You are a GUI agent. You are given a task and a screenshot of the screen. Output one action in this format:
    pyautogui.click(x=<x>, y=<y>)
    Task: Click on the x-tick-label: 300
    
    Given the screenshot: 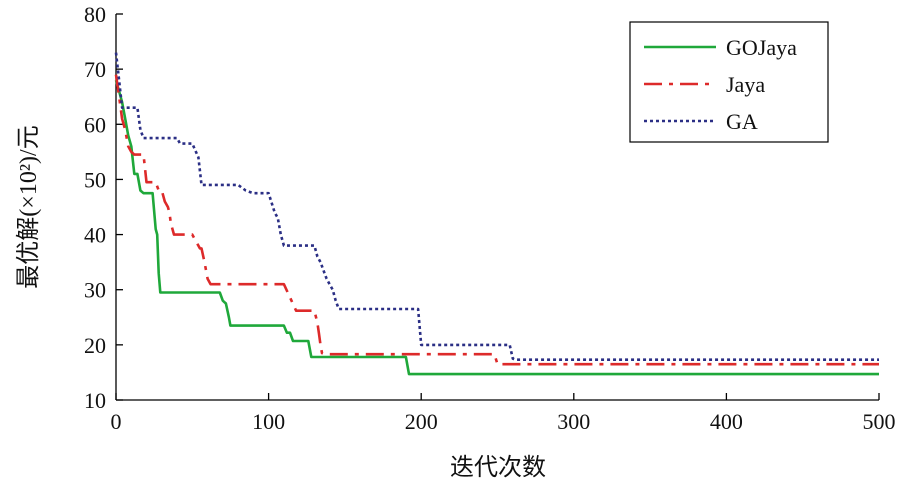 What is the action you would take?
    pyautogui.click(x=573, y=421)
    